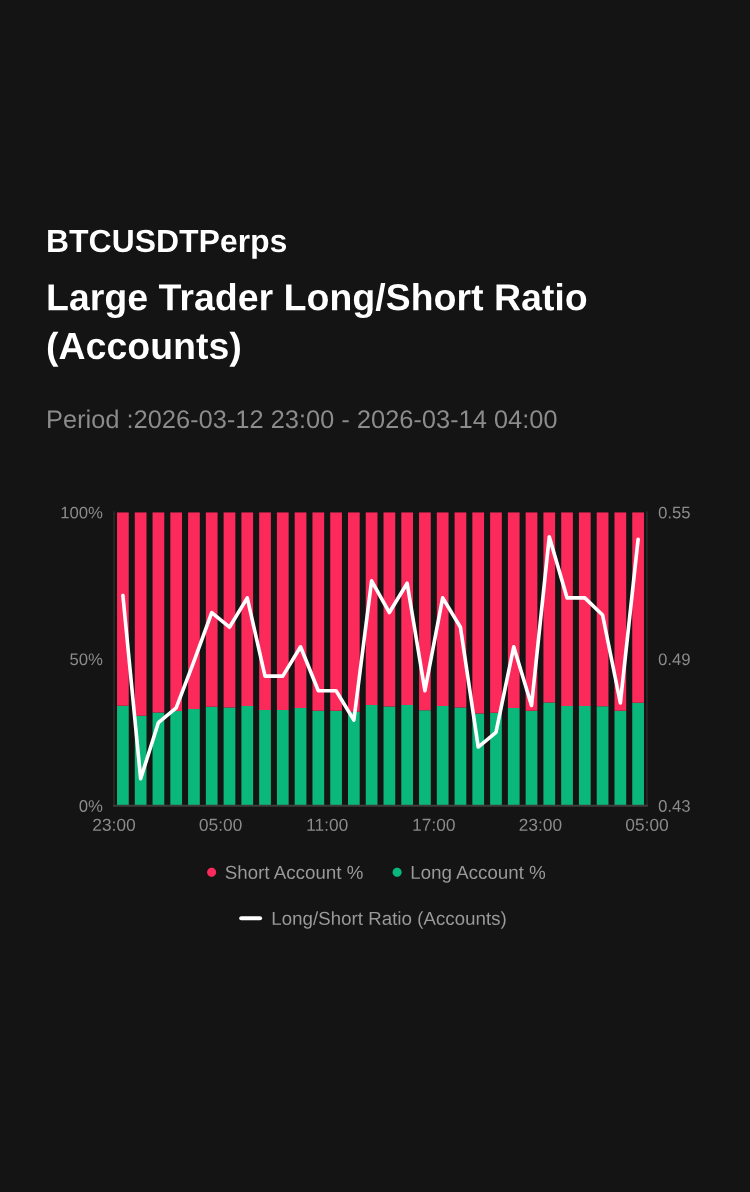  I want to click on chart-subtitle: Period :2026-03-12 23:00 - 2026-03-14 04:00, so click(302, 419).